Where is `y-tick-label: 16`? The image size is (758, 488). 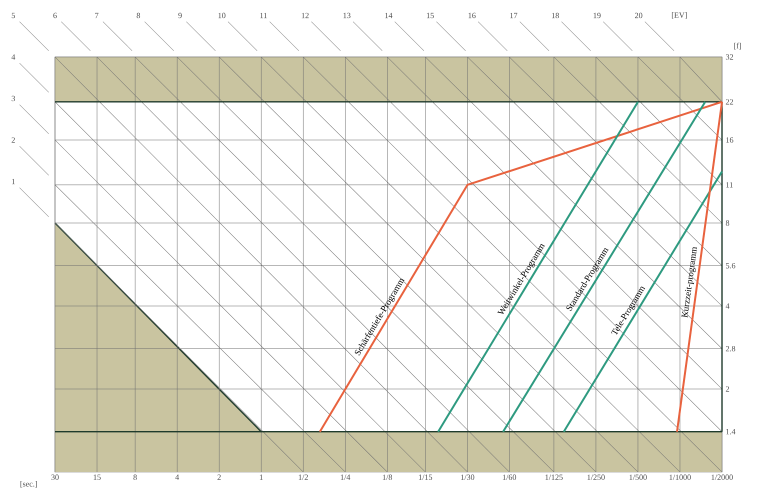 y-tick-label: 16 is located at coordinates (730, 140).